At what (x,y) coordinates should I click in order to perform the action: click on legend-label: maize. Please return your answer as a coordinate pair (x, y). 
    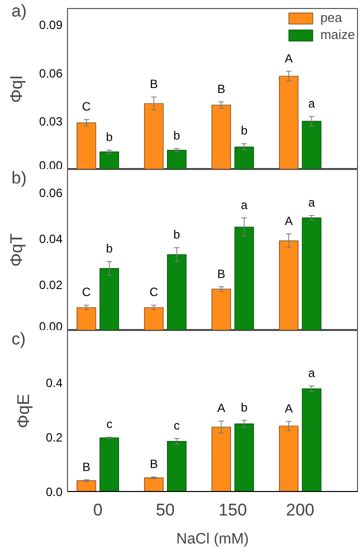
    Looking at the image, I should click on (337, 34).